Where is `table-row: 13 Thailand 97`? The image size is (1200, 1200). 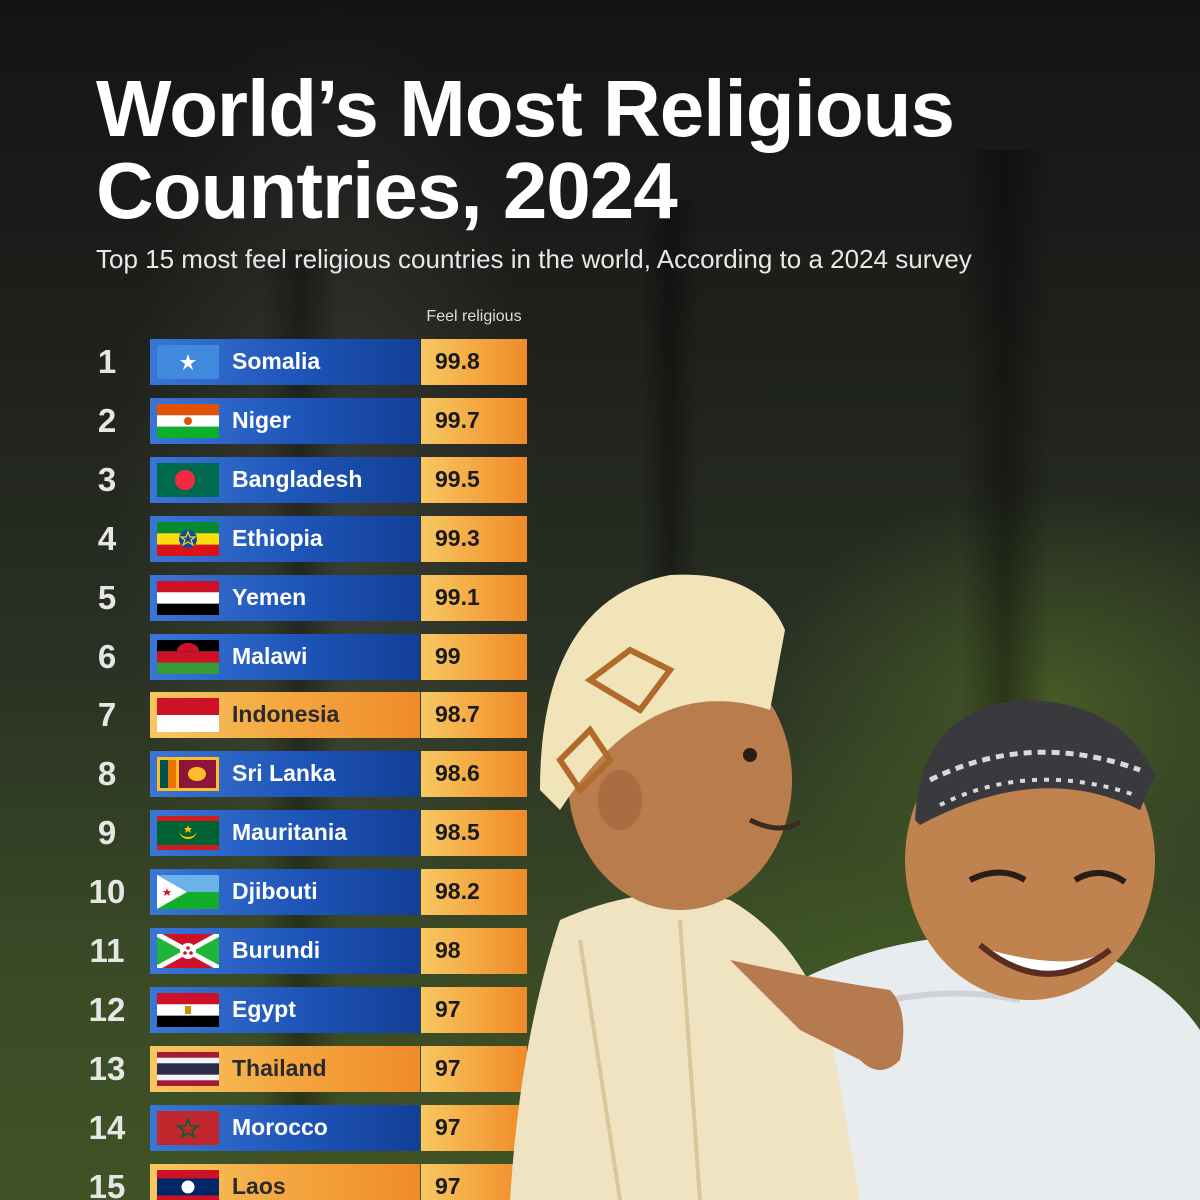 table-row: 13 Thailand 97 is located at coordinates (270, 1068).